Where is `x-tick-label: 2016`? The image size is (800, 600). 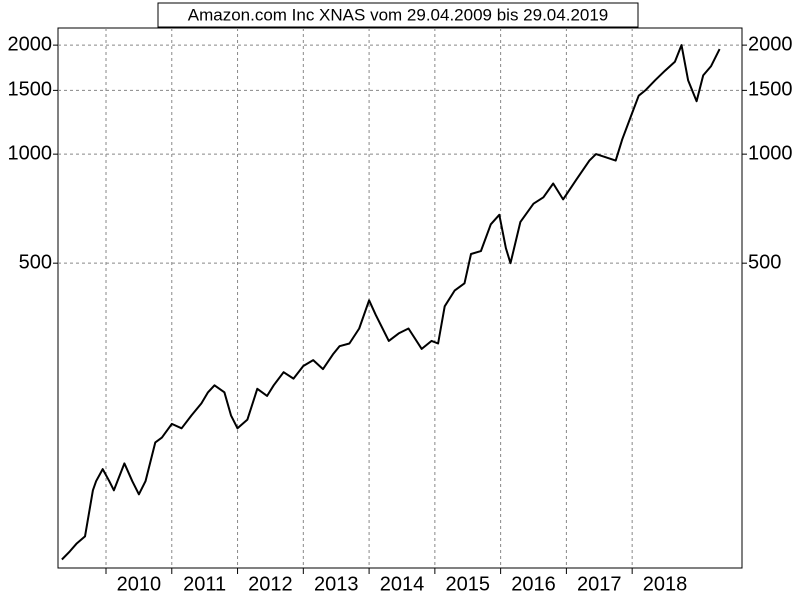 x-tick-label: 2016 is located at coordinates (533, 584).